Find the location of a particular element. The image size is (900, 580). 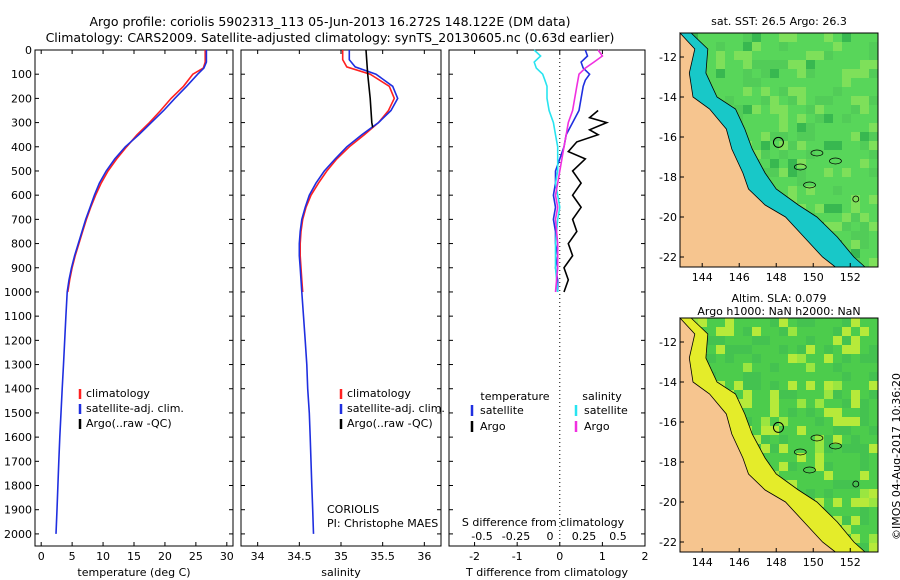

temperature-xtick-label: 0 is located at coordinates (41, 556).